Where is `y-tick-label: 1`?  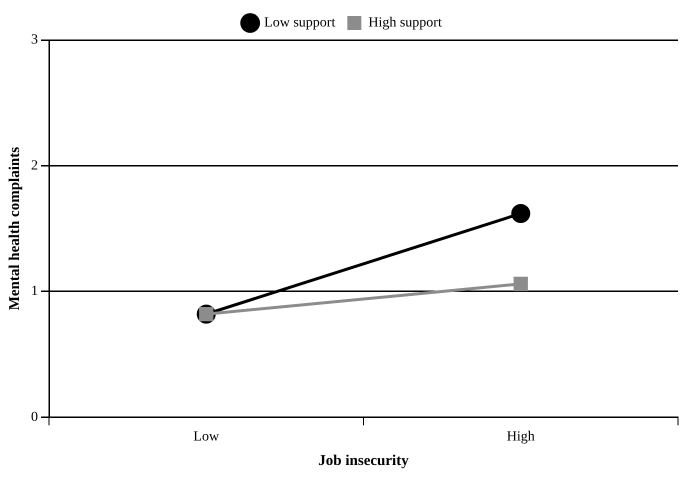 y-tick-label: 1 is located at coordinates (34, 292).